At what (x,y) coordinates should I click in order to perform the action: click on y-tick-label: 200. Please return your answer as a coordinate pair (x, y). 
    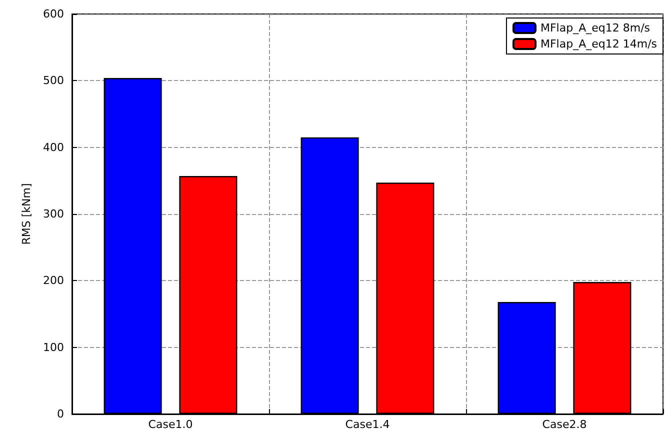
    Looking at the image, I should click on (53, 281).